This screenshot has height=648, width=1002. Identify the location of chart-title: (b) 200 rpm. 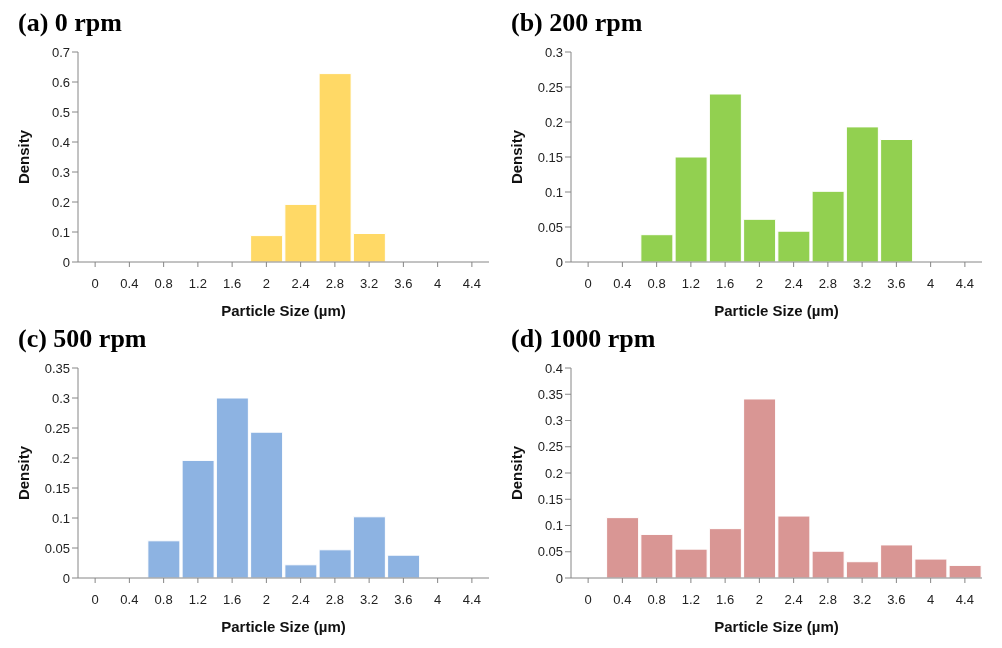
(577, 23).